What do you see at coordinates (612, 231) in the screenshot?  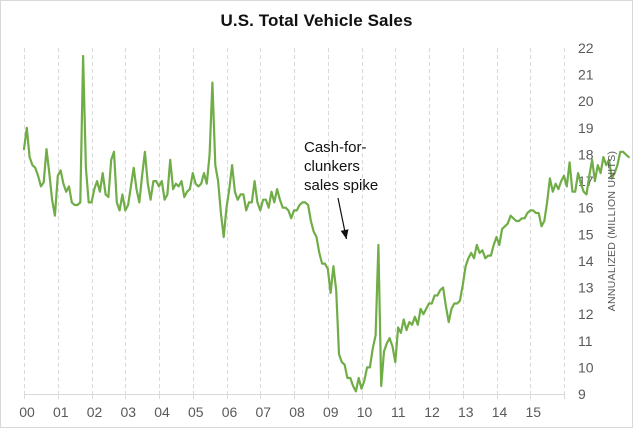 I see `y-axis-label: ANNUALIZED (MILLION UNITS)` at bounding box center [612, 231].